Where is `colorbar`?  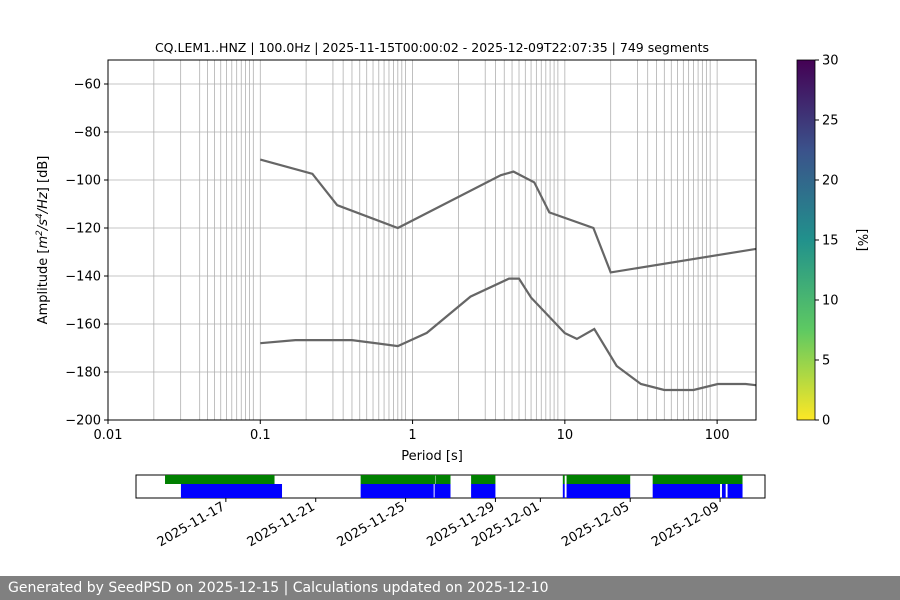 colorbar is located at coordinates (806, 240).